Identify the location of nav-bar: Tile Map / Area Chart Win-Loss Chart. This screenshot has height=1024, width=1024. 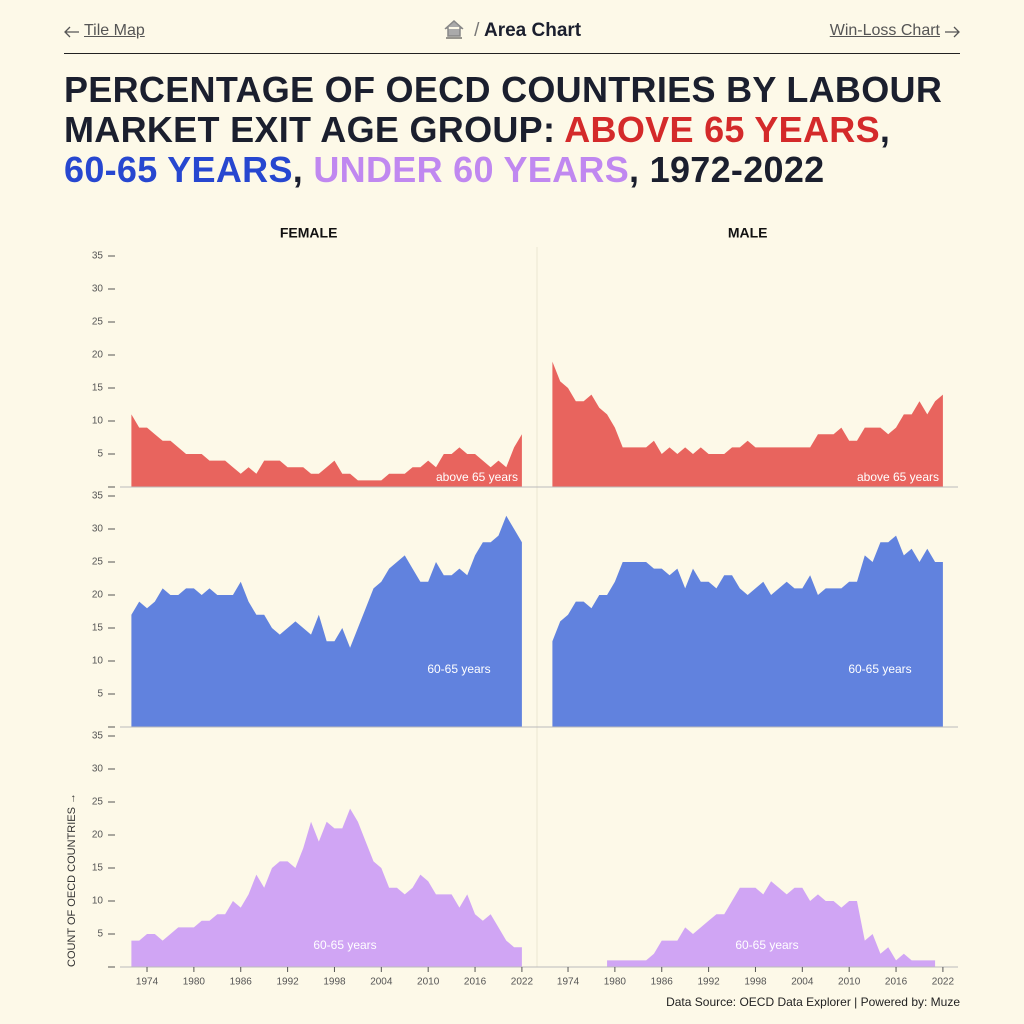
(512, 36).